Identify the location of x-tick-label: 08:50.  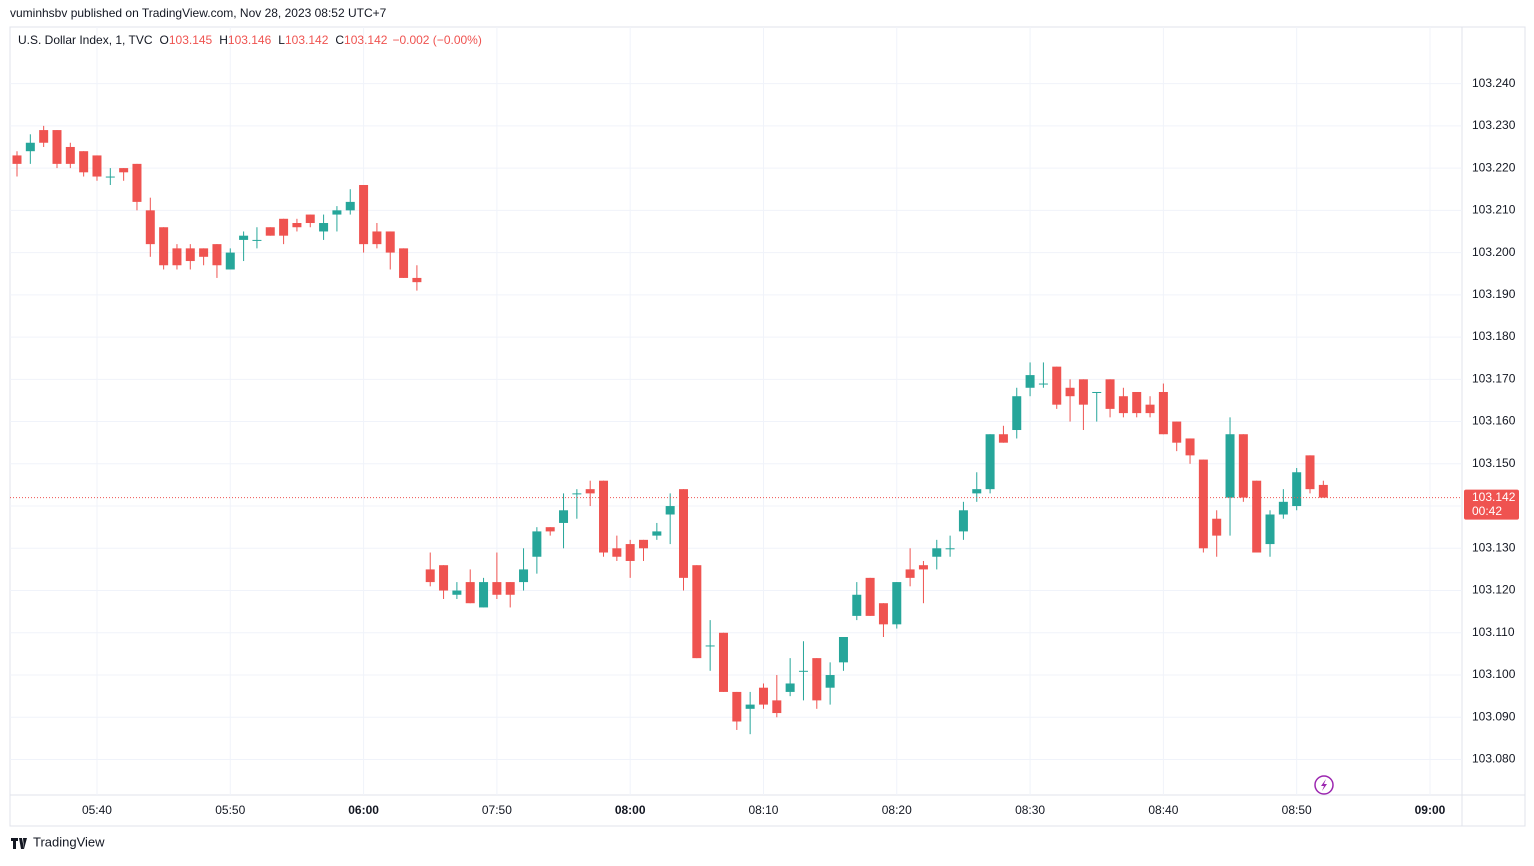
(1297, 810).